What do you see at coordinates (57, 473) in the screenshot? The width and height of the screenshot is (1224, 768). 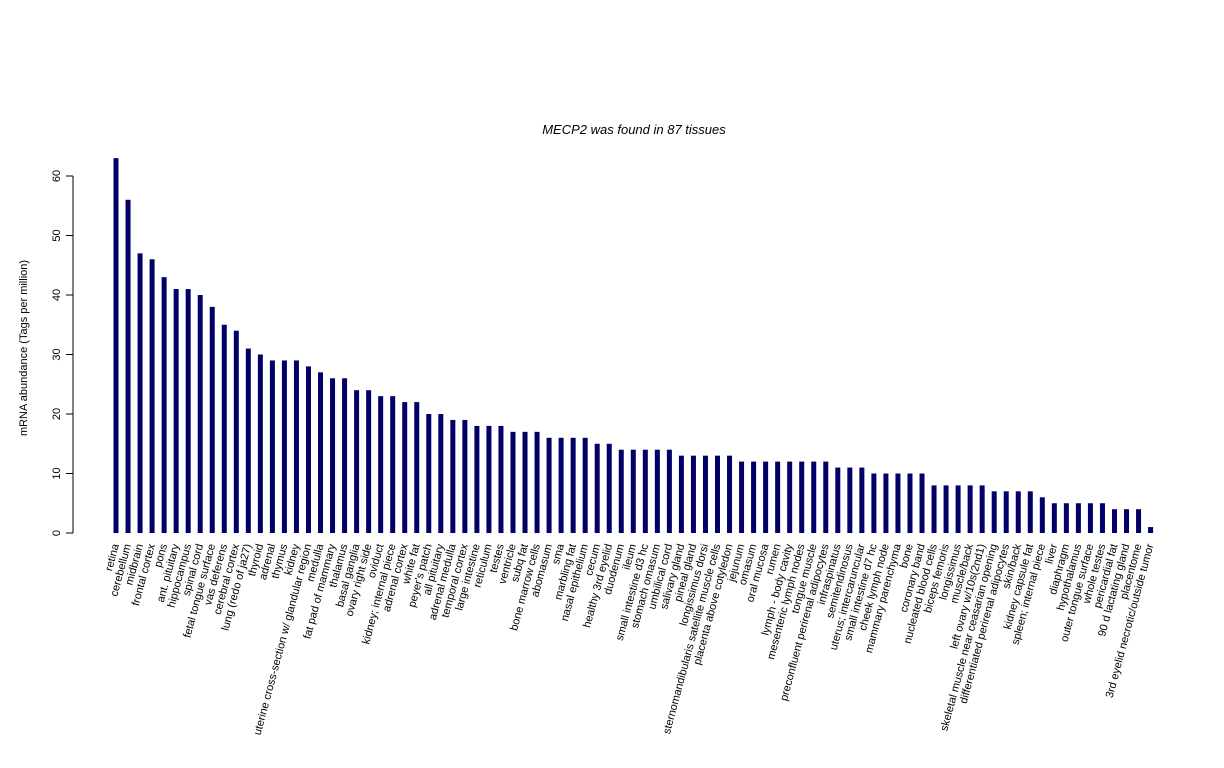 I see `y-tick-label: 10` at bounding box center [57, 473].